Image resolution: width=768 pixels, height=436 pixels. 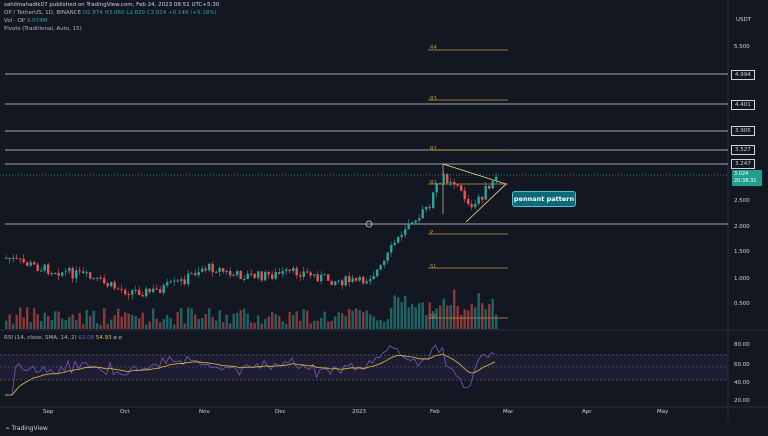 What do you see at coordinates (544, 199) in the screenshot?
I see `pennant-pattern-callout: pennant pattern` at bounding box center [544, 199].